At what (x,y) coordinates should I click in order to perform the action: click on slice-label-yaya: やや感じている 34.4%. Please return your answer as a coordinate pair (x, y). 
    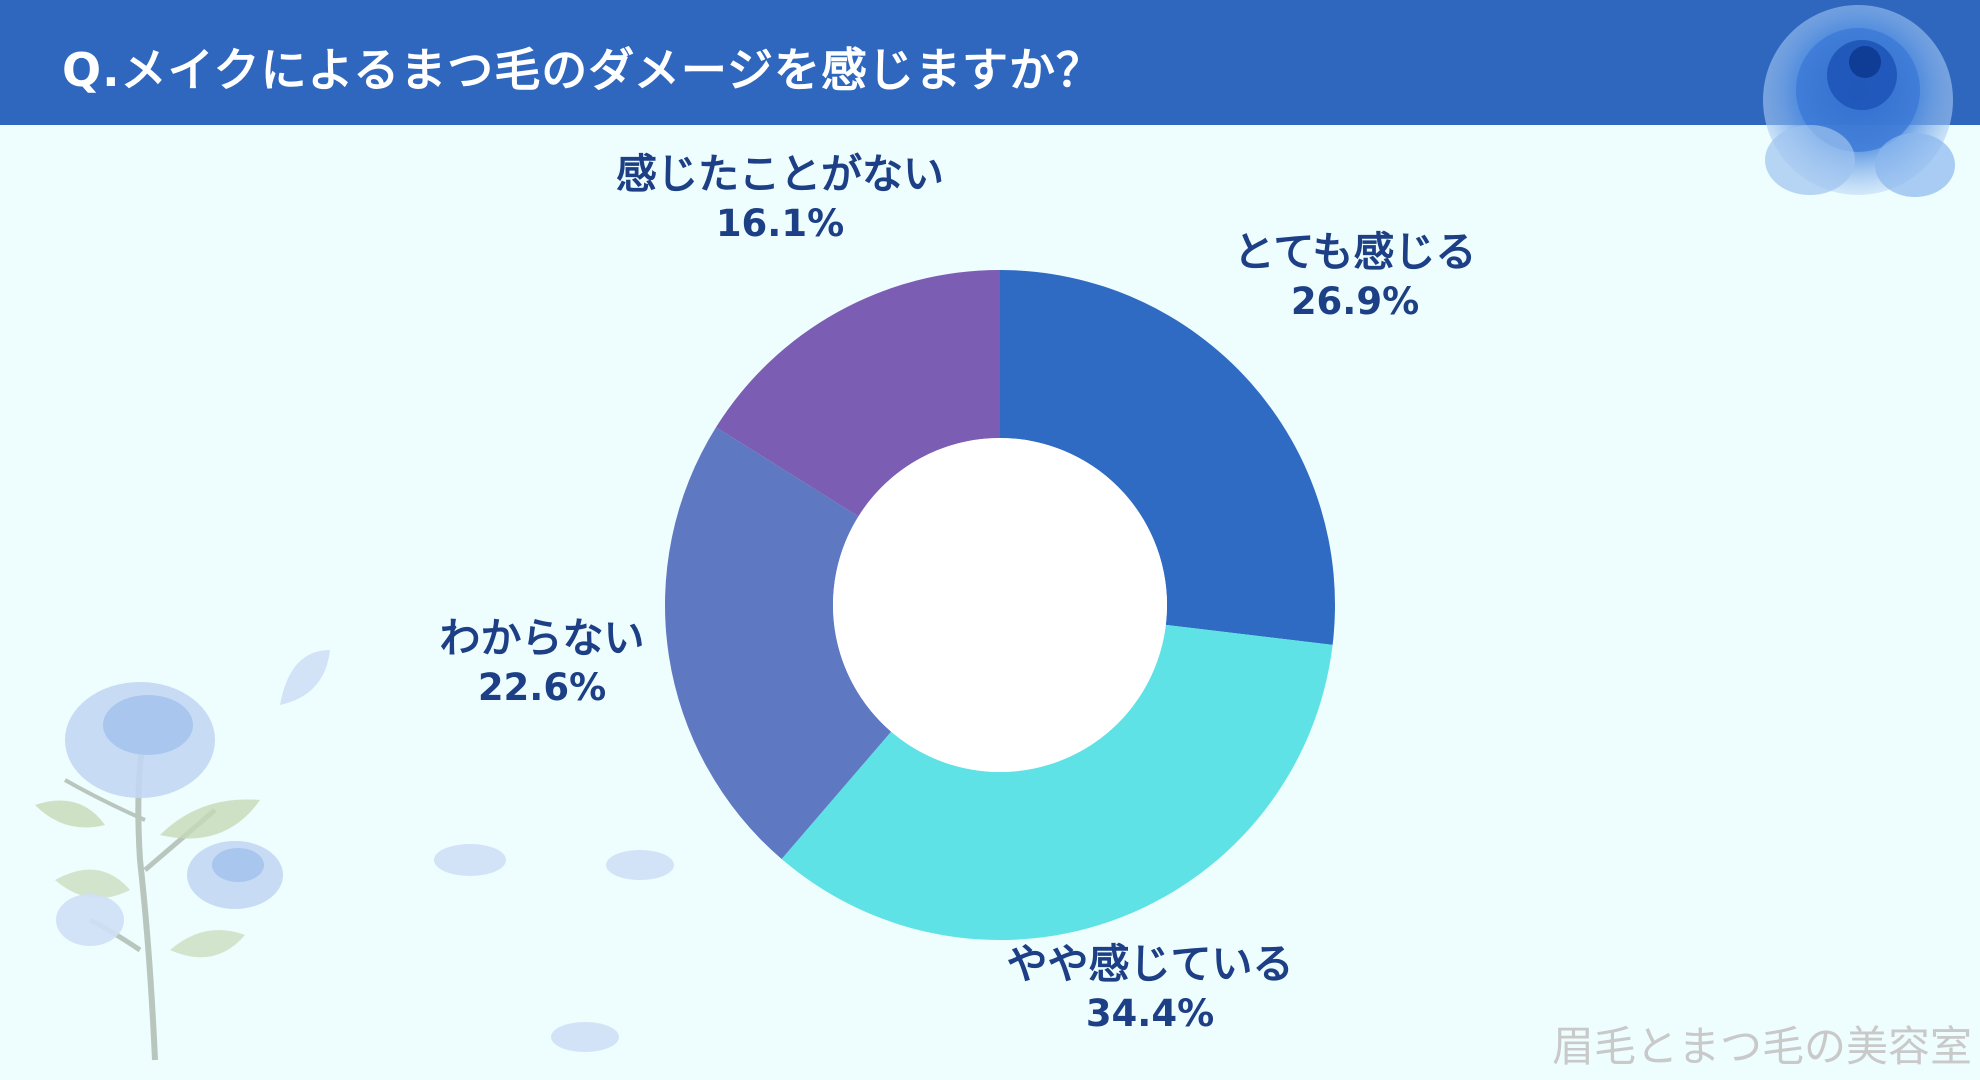
    Looking at the image, I should click on (1150, 988).